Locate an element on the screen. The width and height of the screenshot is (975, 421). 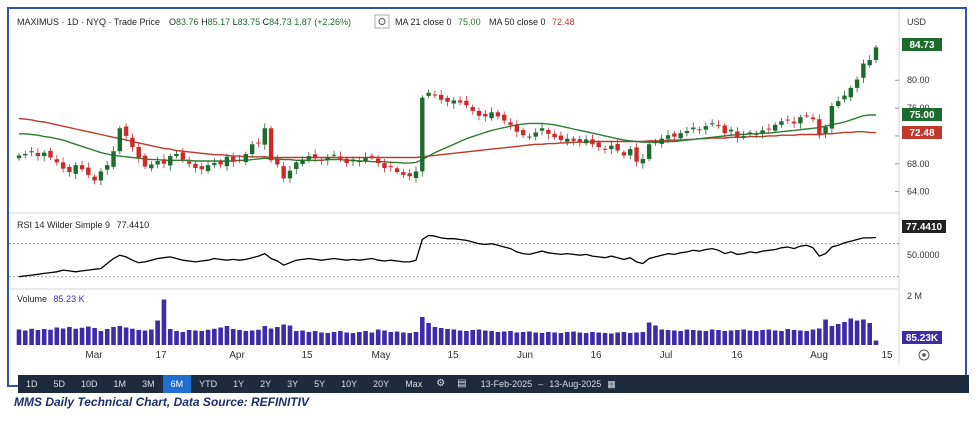
ma50-legend: MA 50 close 0 72.48 is located at coordinates (532, 22).